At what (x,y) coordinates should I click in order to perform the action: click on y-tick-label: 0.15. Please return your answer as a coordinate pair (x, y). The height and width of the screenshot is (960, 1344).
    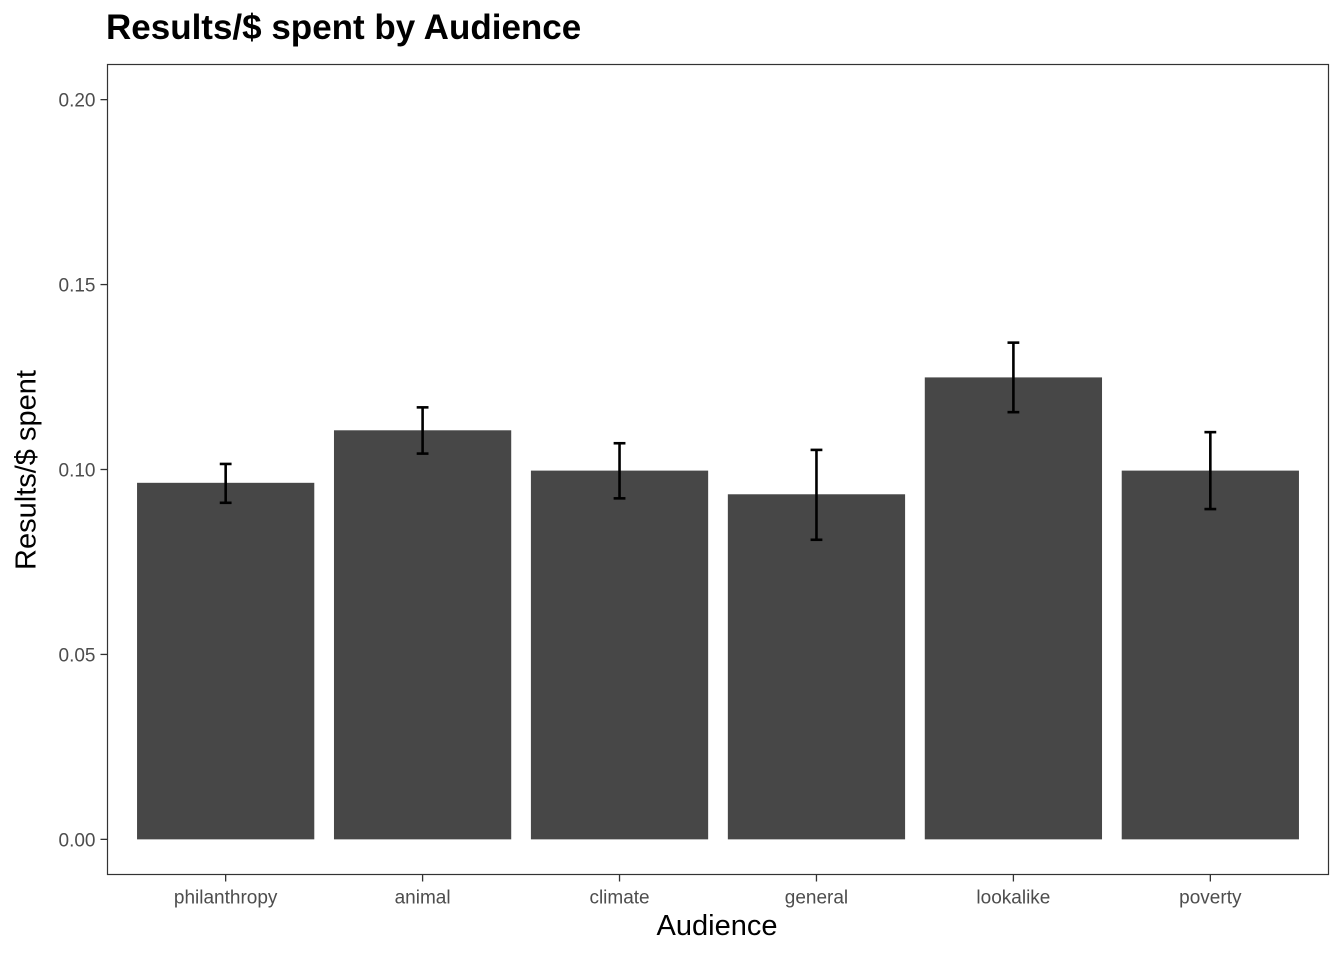
    Looking at the image, I should click on (77, 286).